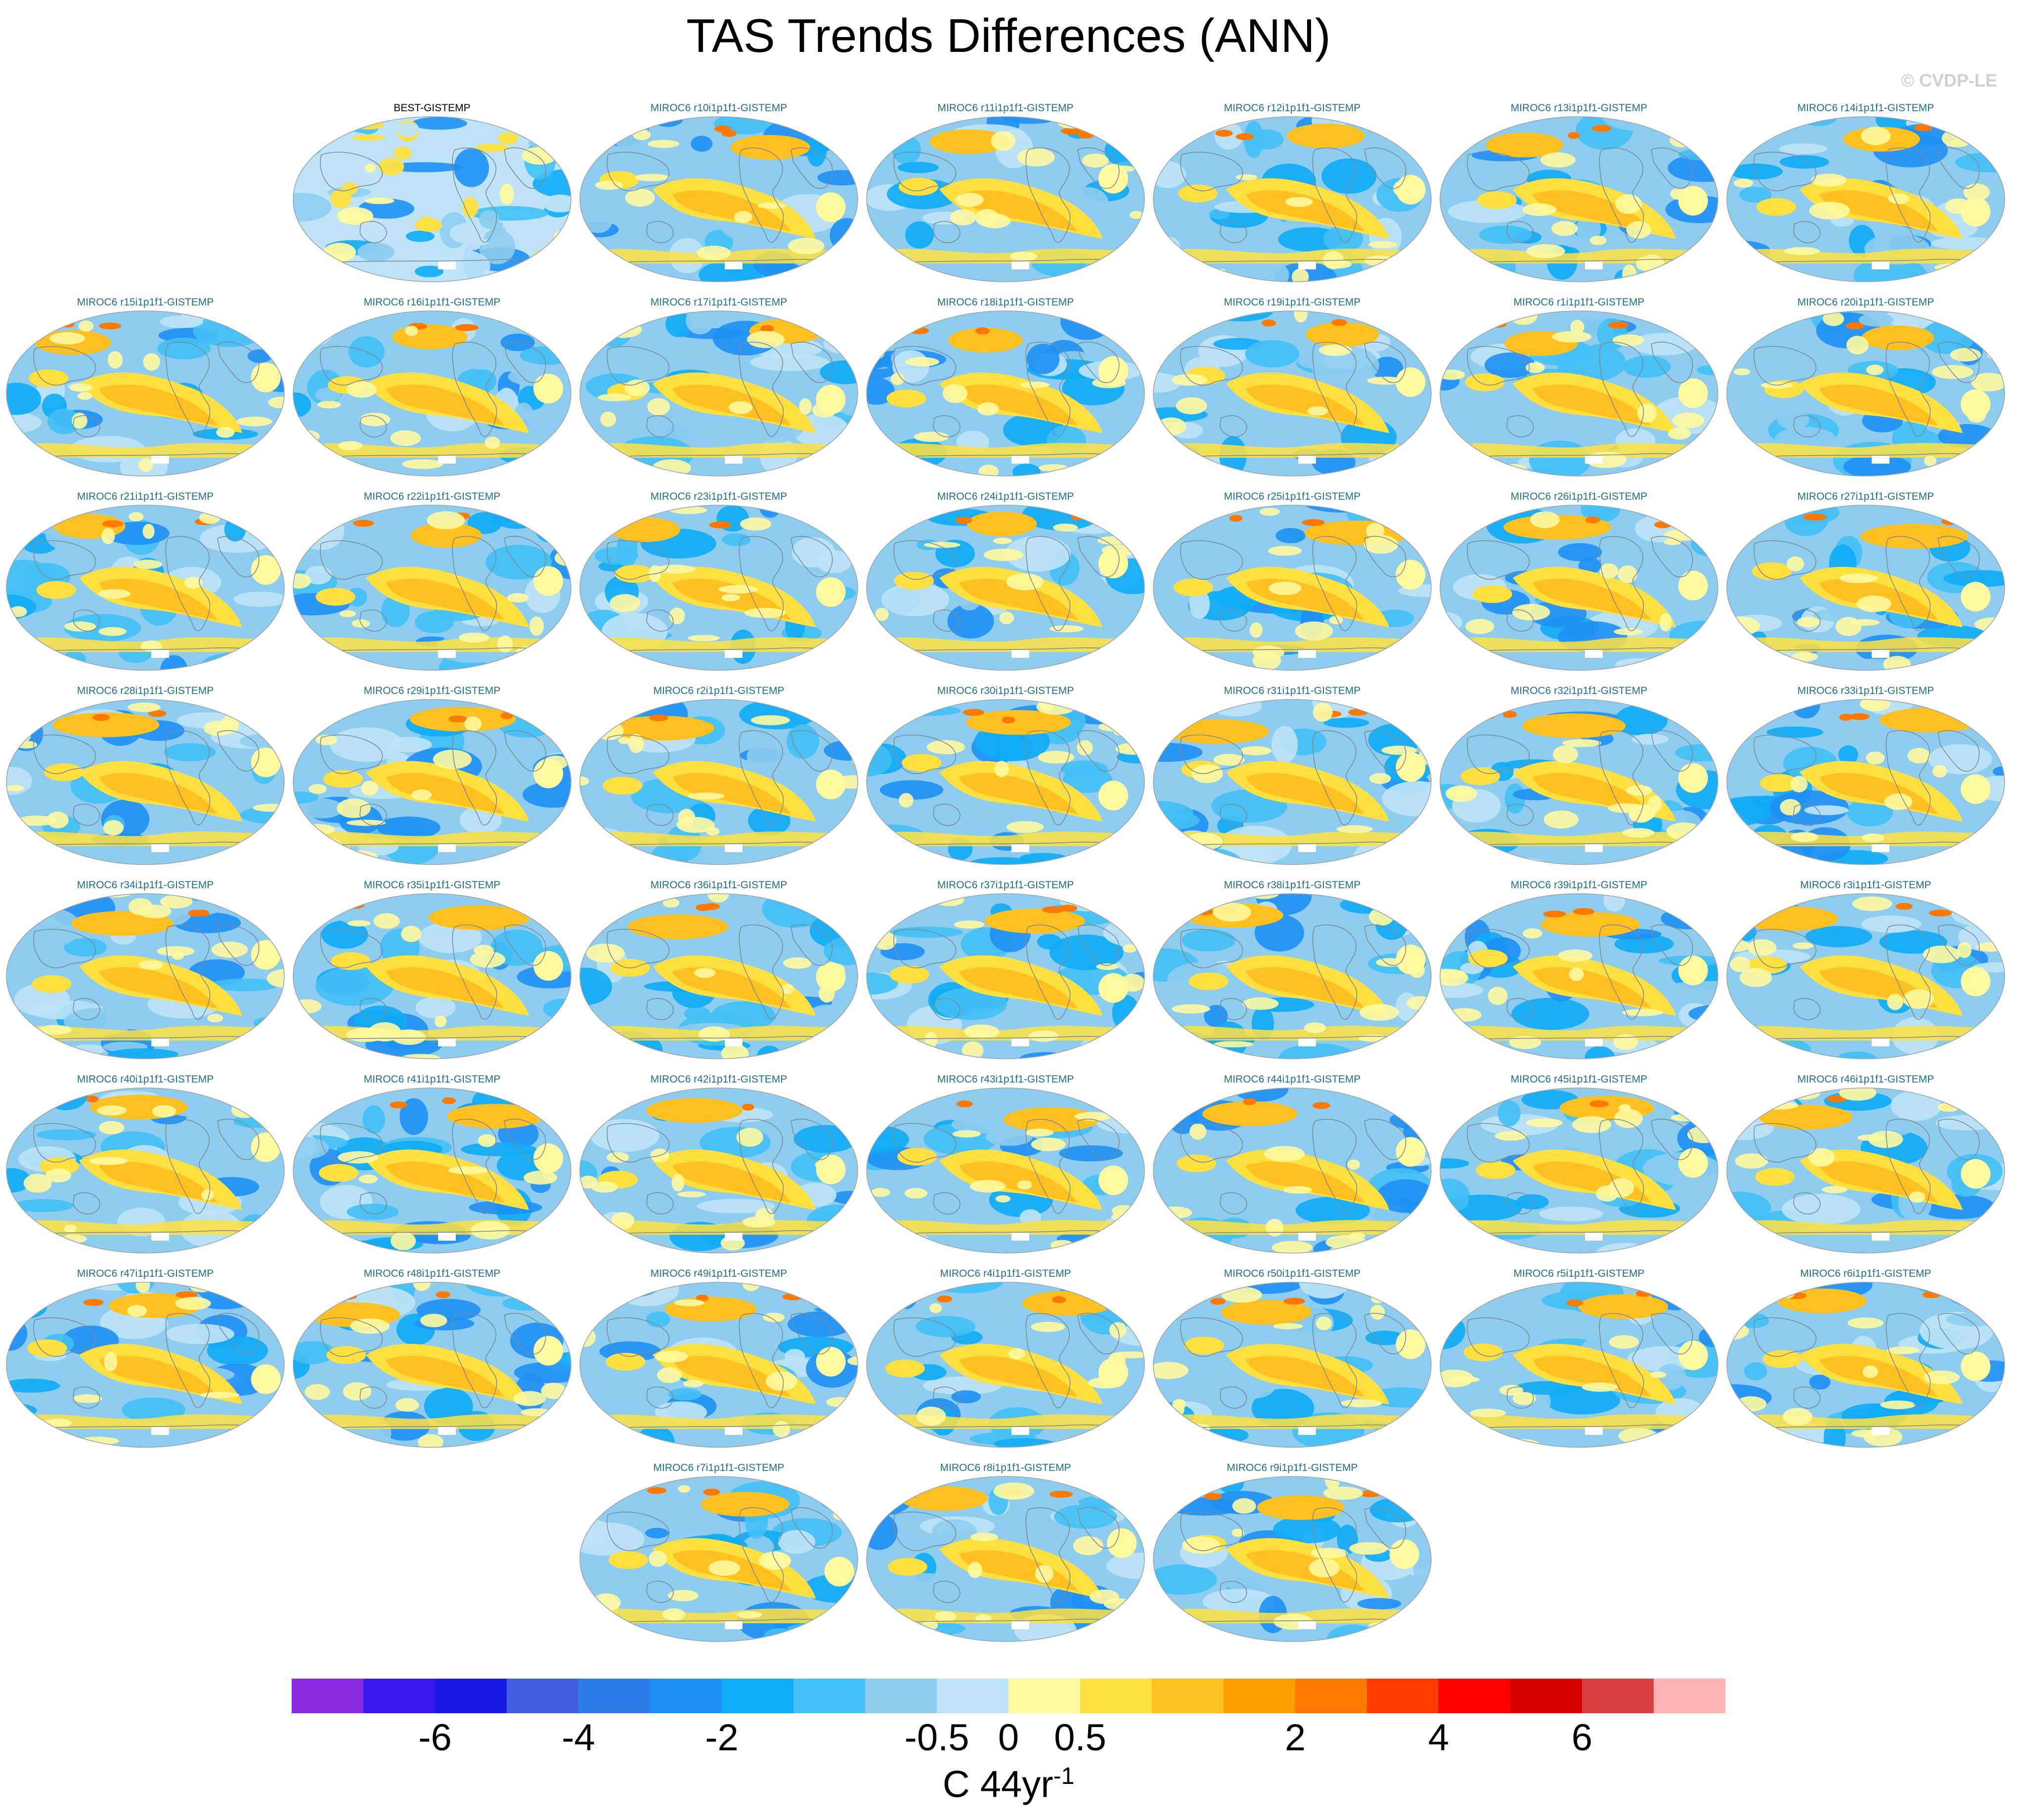 This screenshot has width=2017, height=1820. Describe the element at coordinates (1005, 302) in the screenshot. I see `map-panel-title: MIROC6 r18i1p1f1-GISTEMP` at that location.